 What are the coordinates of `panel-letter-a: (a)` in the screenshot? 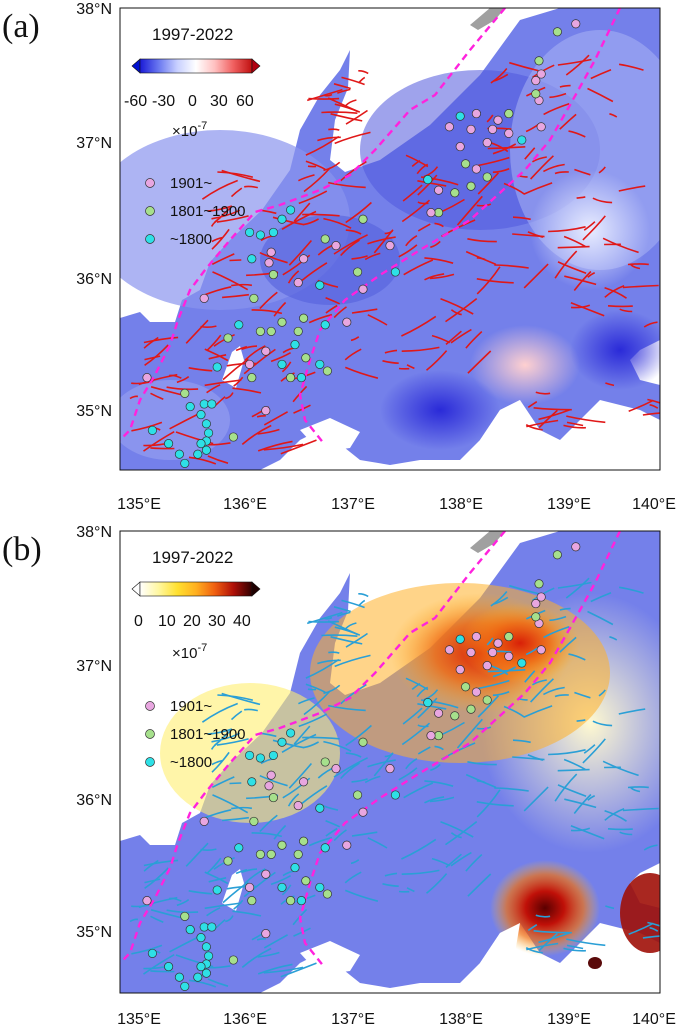 It's located at (21, 26).